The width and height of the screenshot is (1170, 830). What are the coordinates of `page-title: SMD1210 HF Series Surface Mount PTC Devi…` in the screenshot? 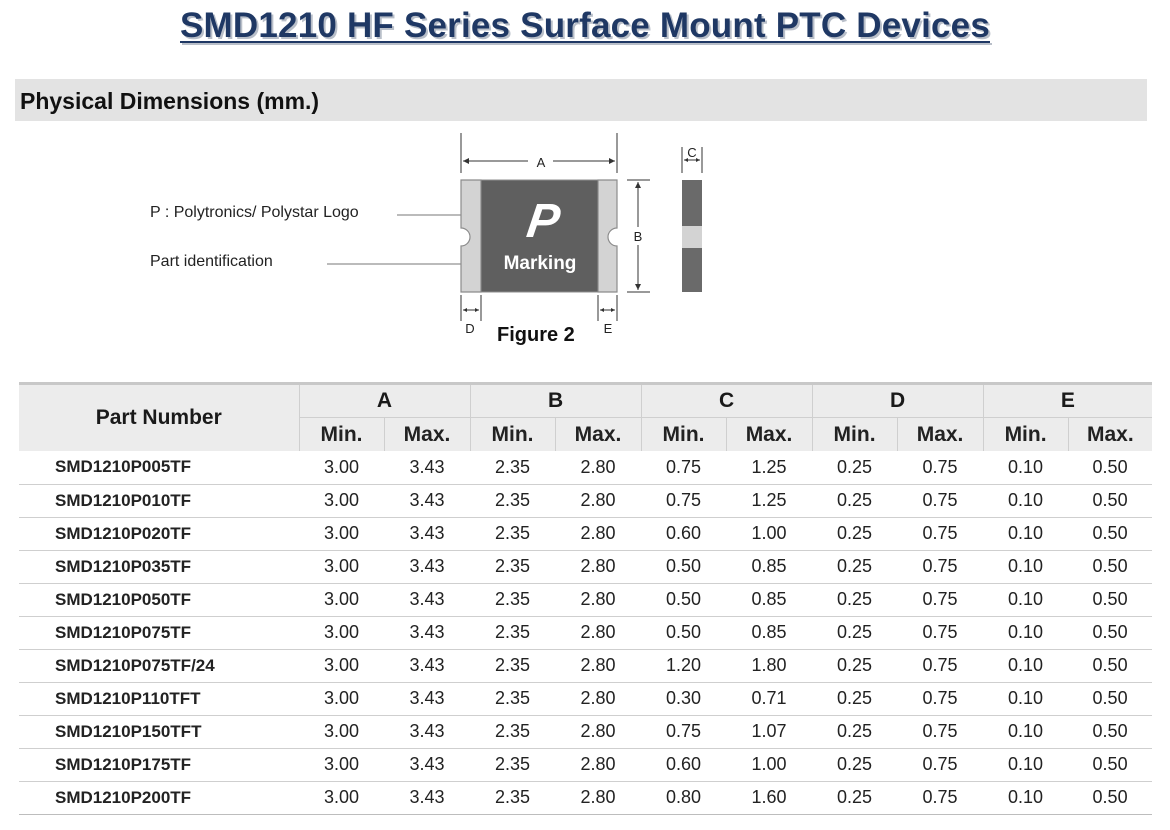 It's located at (585, 25).